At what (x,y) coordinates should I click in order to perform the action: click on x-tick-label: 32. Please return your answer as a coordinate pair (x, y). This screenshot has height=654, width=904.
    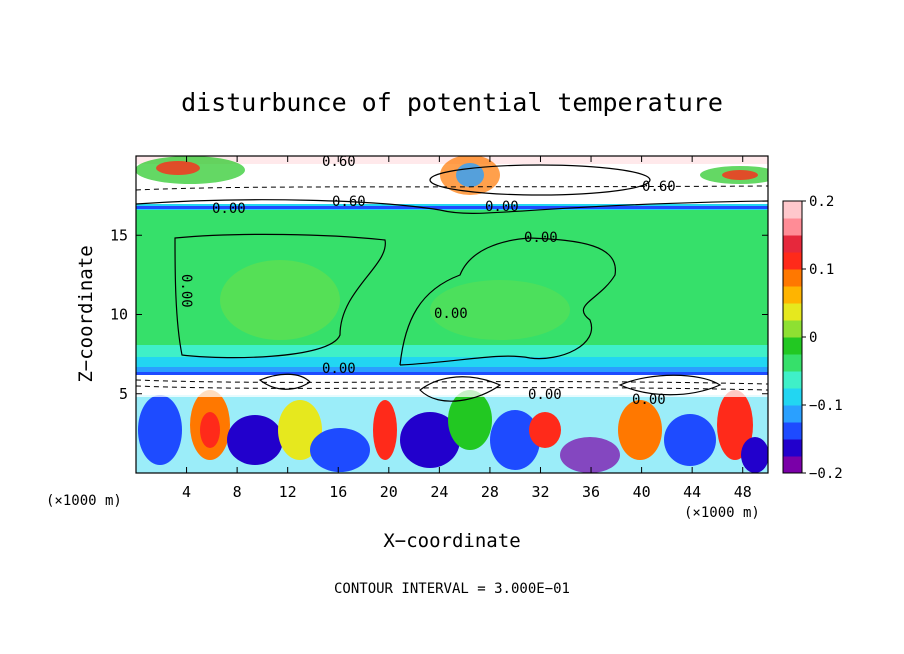
    Looking at the image, I should click on (540, 492).